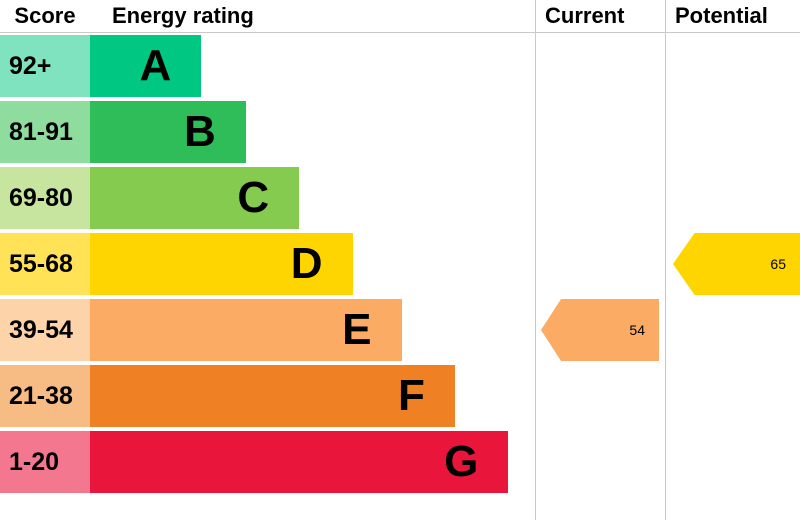 The image size is (800, 520). I want to click on current-cell-d, so click(600, 264).